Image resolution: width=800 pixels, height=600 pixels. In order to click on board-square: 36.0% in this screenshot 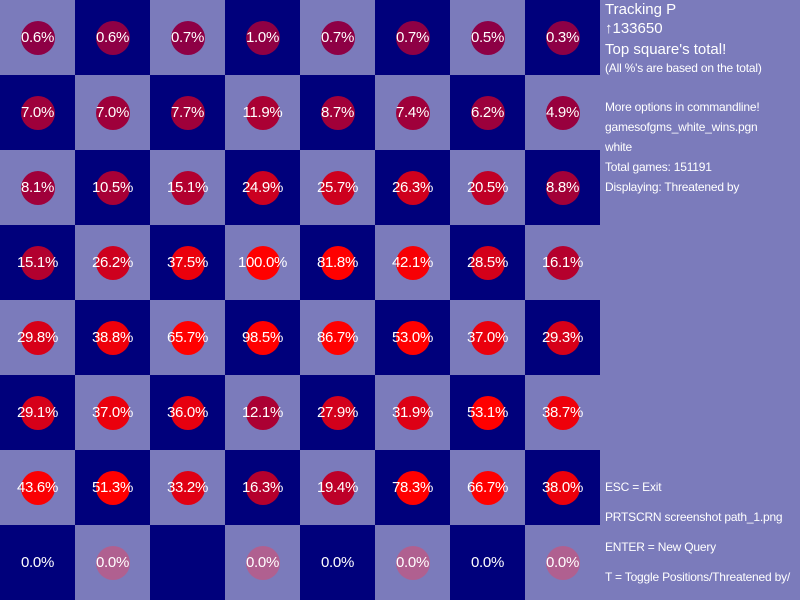, I will do `click(187, 412)`.